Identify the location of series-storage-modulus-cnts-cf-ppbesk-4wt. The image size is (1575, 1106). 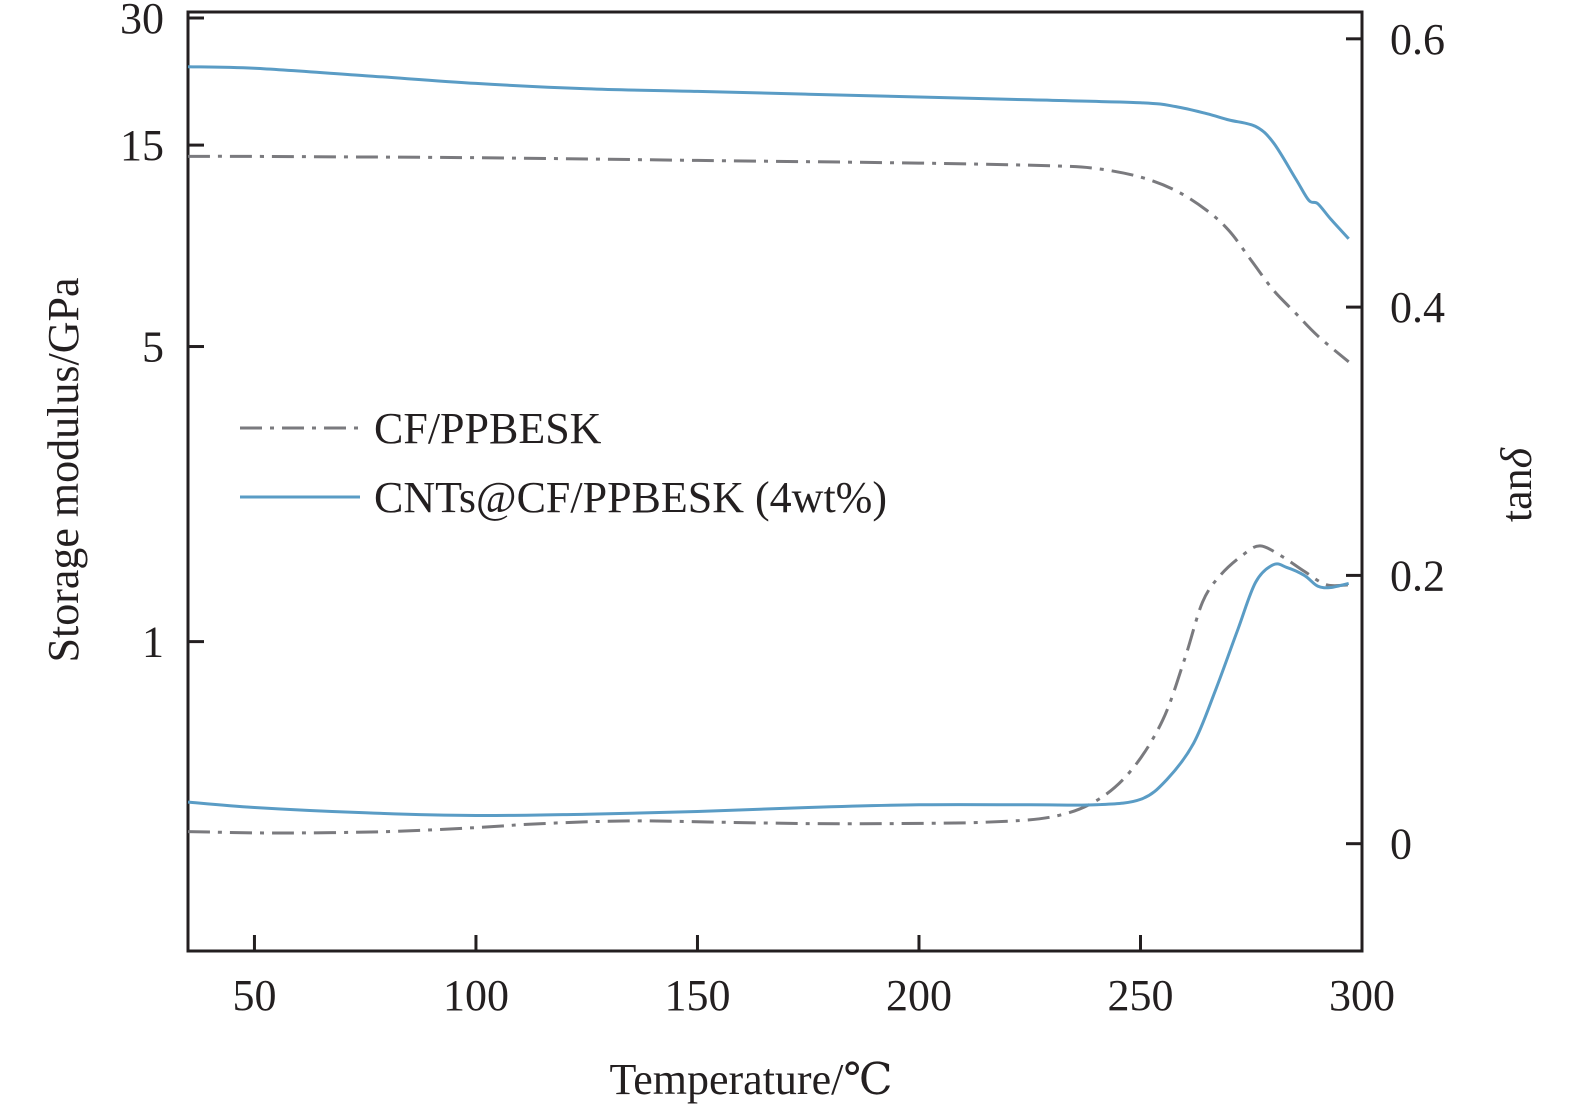
(768, 152).